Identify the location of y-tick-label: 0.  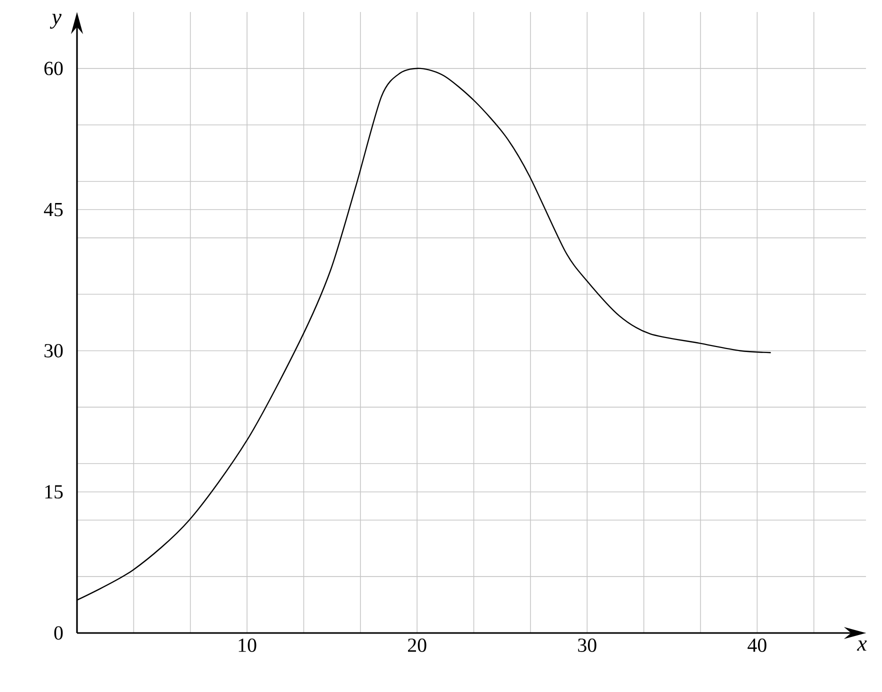
(58, 633).